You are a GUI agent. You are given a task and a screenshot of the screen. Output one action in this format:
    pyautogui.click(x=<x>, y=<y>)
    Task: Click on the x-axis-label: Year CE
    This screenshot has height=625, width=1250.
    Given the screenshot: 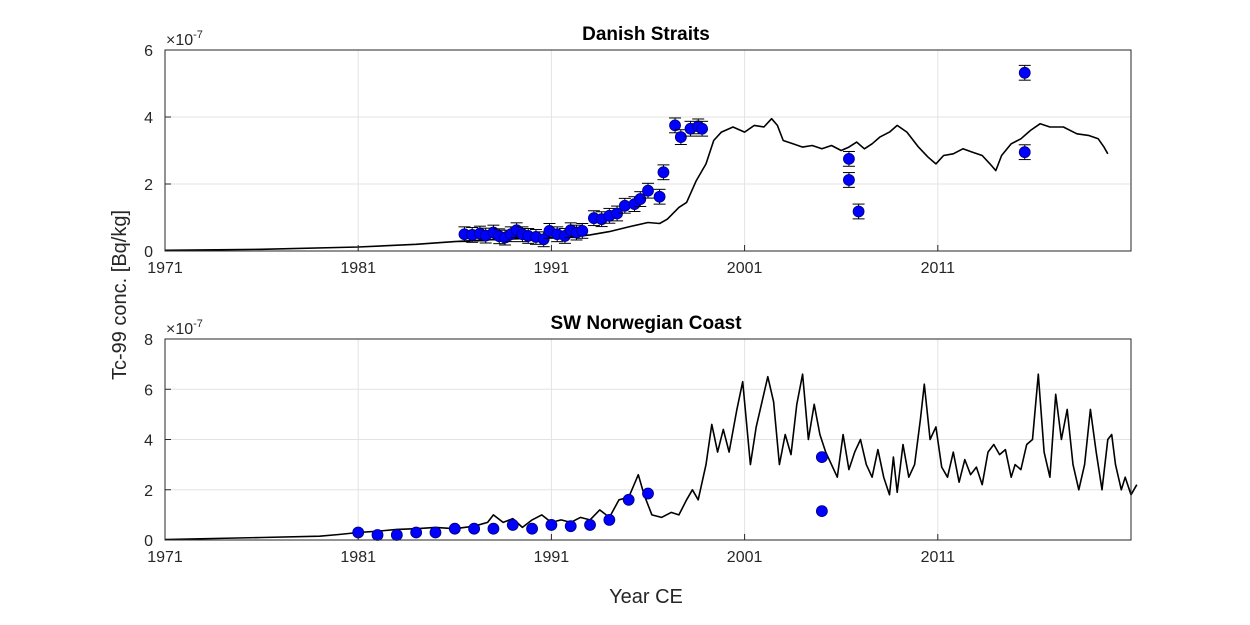 What is the action you would take?
    pyautogui.click(x=646, y=597)
    